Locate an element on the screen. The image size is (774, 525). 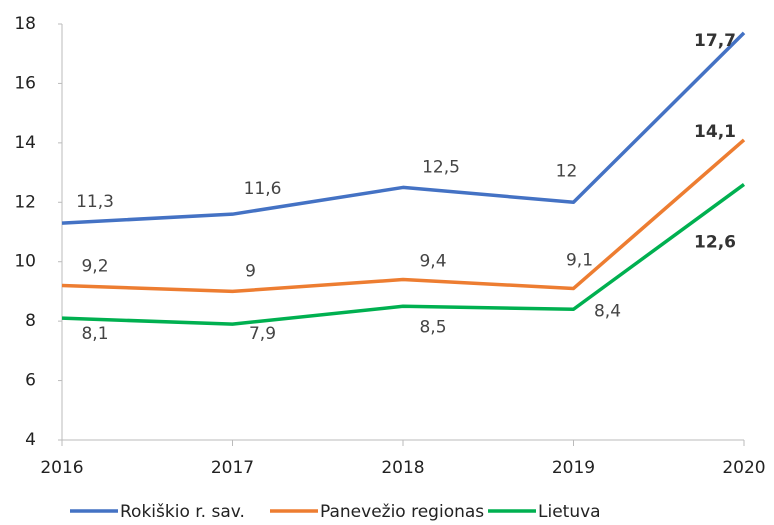
legend-label: Panevežio regionas is located at coordinates (402, 512).